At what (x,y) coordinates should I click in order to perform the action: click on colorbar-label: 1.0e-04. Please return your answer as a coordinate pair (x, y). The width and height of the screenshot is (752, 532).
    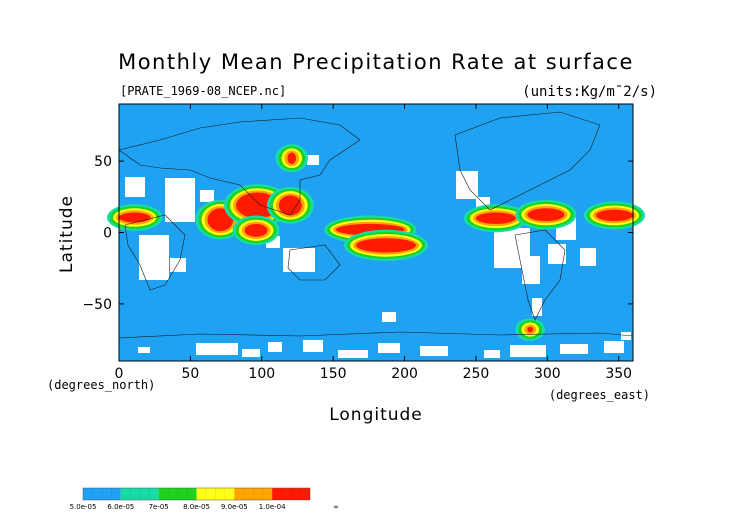
    Looking at the image, I should click on (272, 507).